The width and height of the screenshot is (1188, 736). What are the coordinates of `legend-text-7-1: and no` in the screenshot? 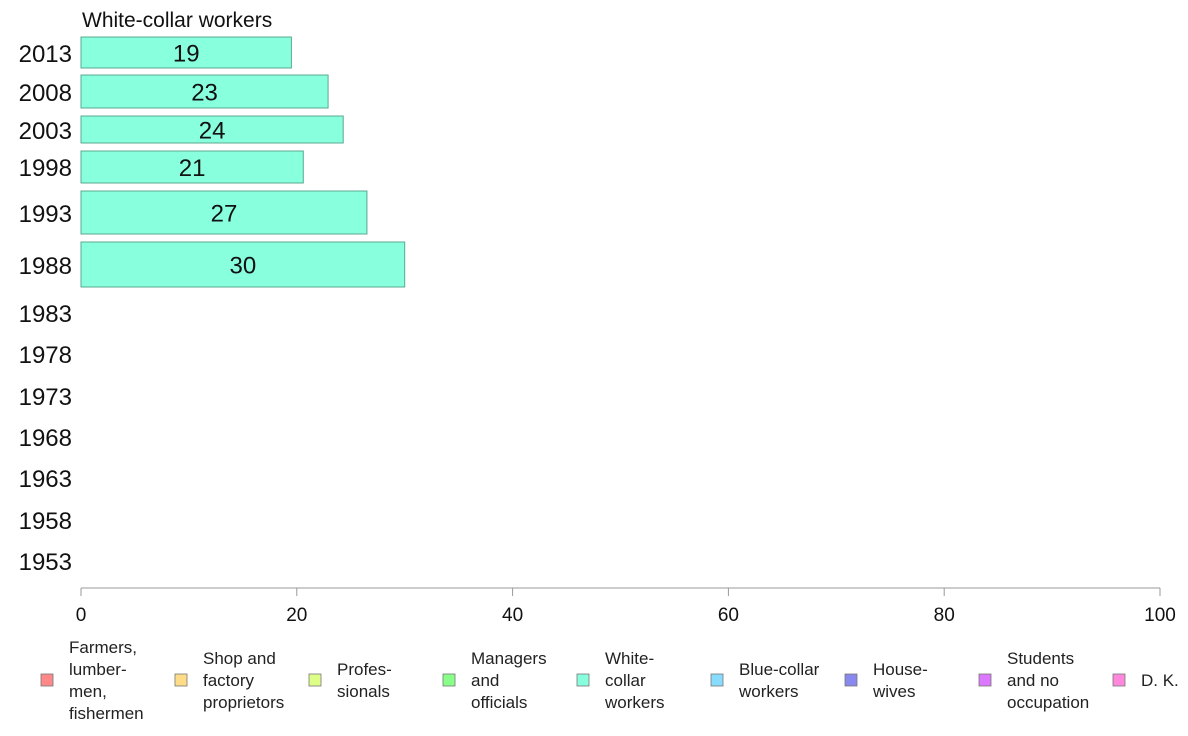 It's located at (1033, 680).